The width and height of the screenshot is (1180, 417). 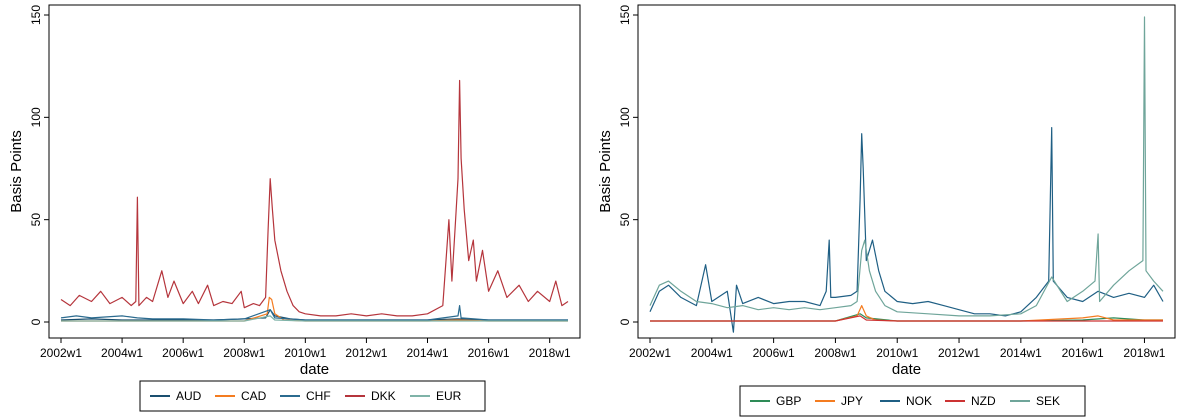 What do you see at coordinates (189, 396) in the screenshot?
I see `legend-label-aud: AUD` at bounding box center [189, 396].